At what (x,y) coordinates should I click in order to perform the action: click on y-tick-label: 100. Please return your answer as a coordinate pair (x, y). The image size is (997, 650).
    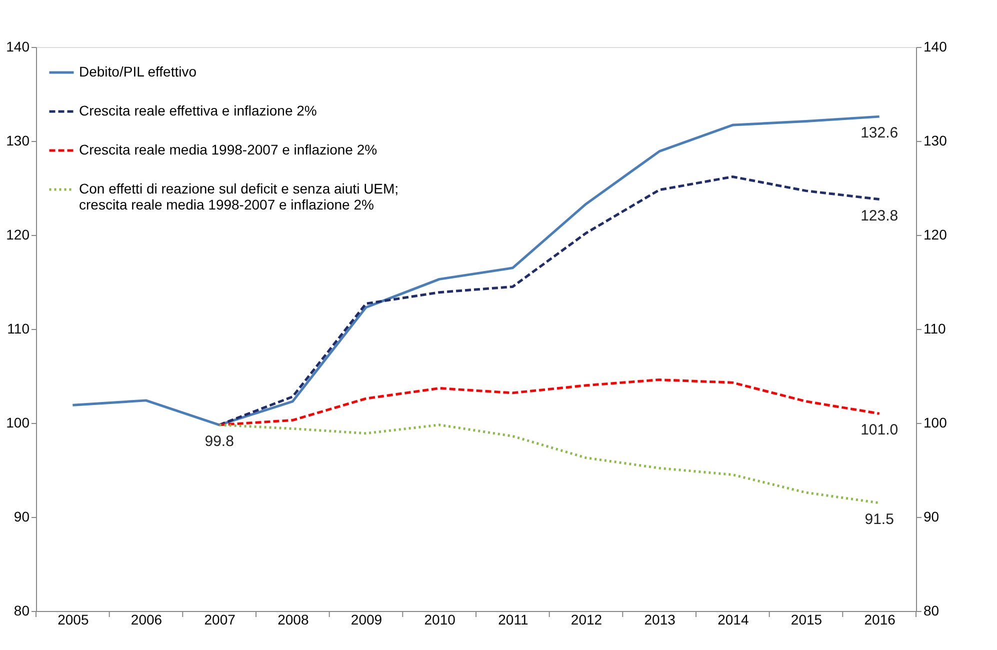
    Looking at the image, I should click on (18, 422).